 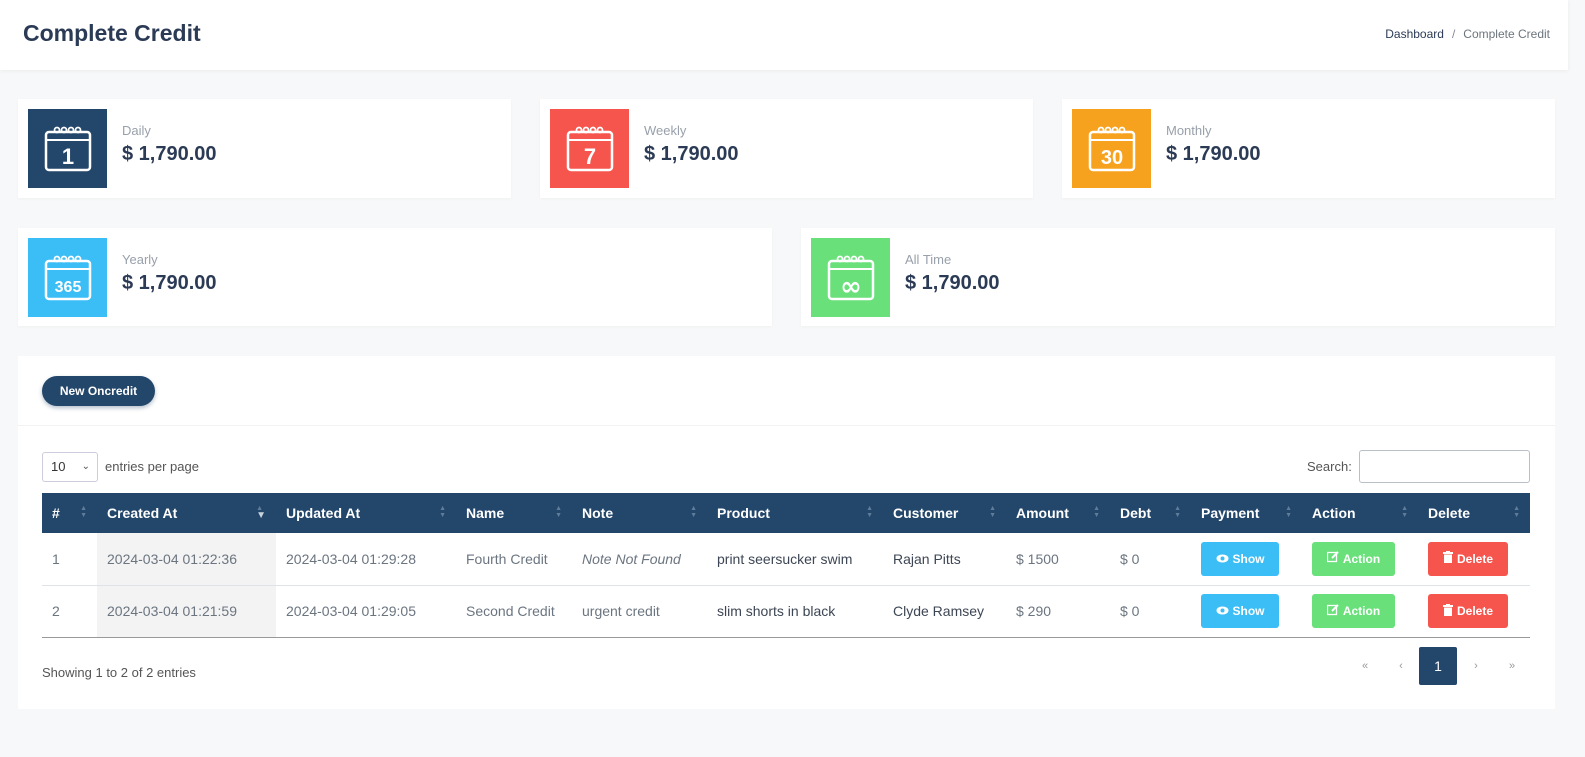 I want to click on column-header-amount: Amount ▲ ▼, so click(x=1058, y=513).